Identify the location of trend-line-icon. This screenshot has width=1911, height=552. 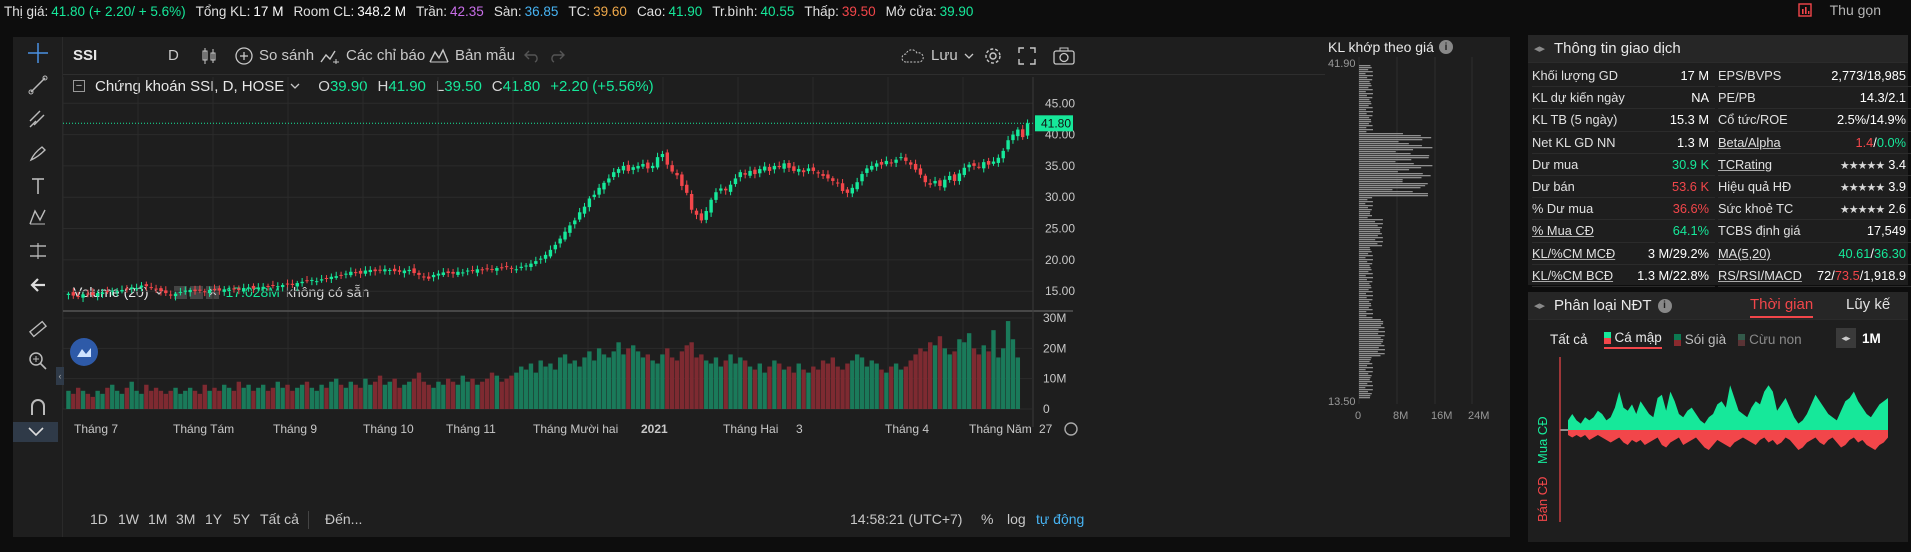
(38, 85).